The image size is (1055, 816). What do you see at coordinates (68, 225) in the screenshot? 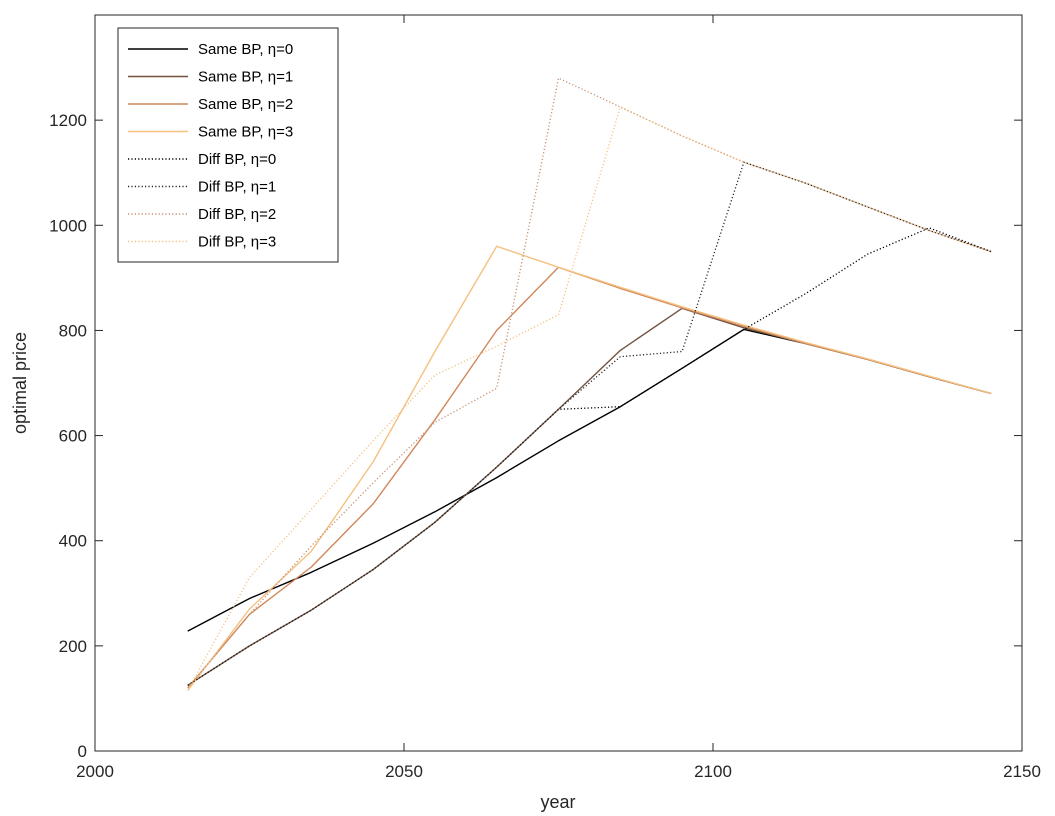
I see `y-tick-label: 1000` at bounding box center [68, 225].